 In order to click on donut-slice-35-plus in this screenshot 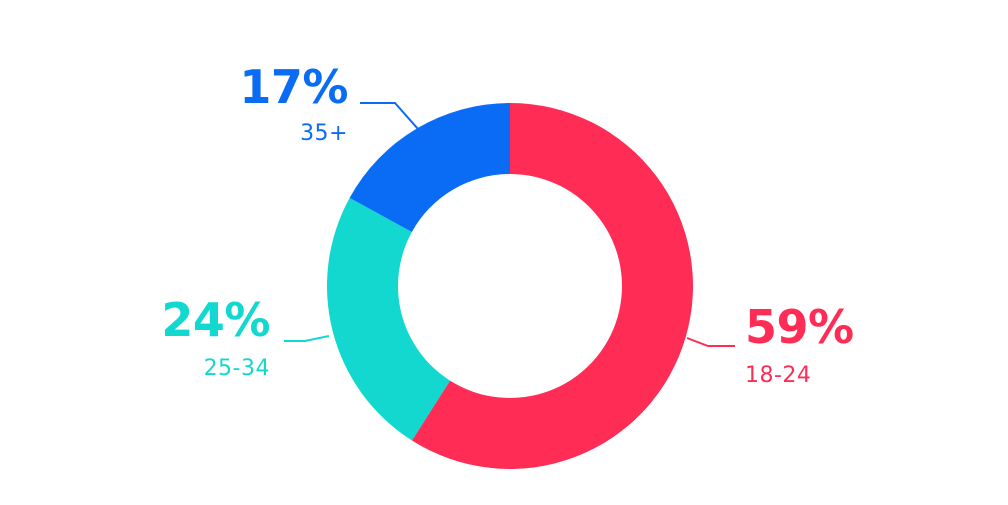, I will do `click(429, 168)`.